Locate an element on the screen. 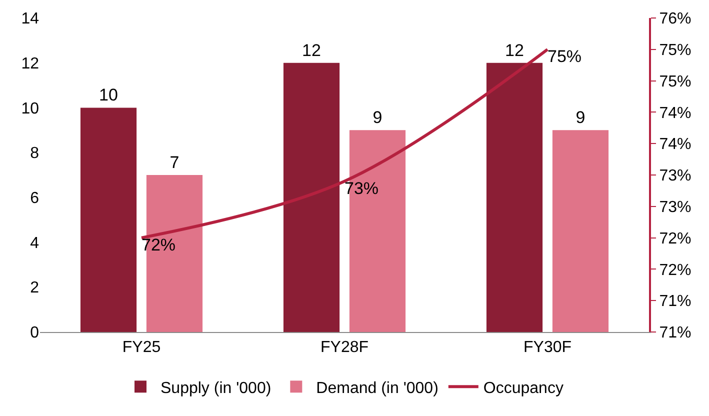  data-label: 7 is located at coordinates (175, 162).